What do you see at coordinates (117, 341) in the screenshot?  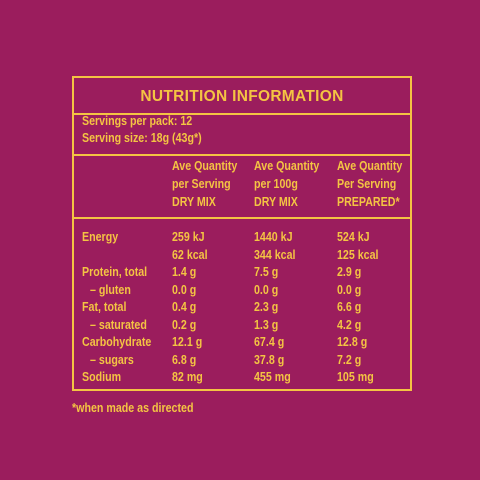 I see `row-label: Carbohydrate` at bounding box center [117, 341].